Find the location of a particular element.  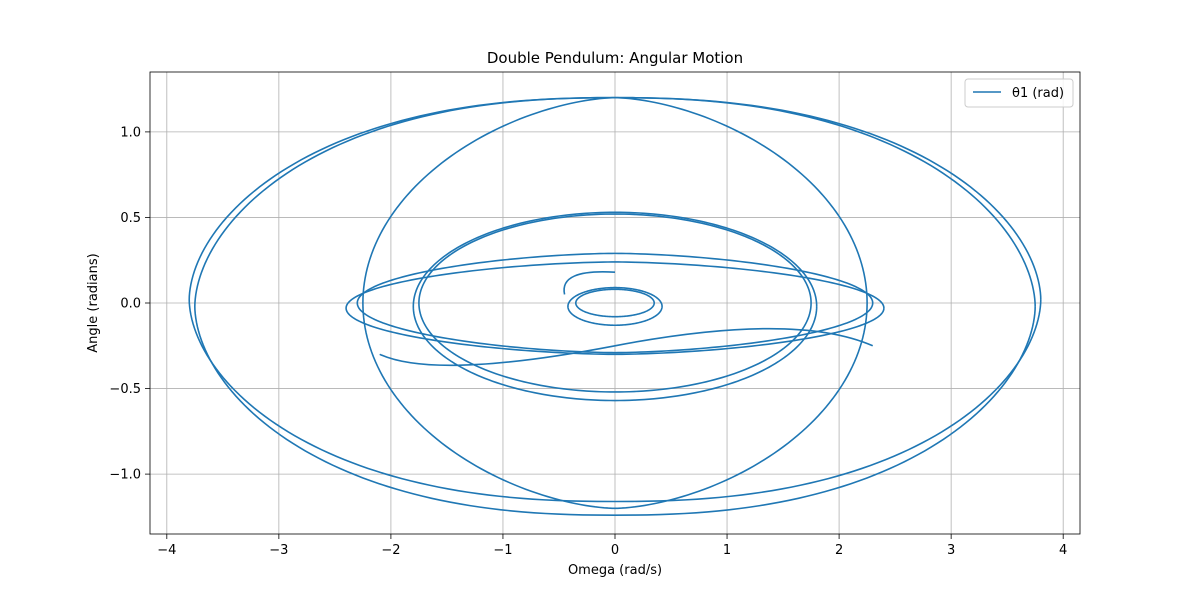

series-start-strand is located at coordinates (589, 282).